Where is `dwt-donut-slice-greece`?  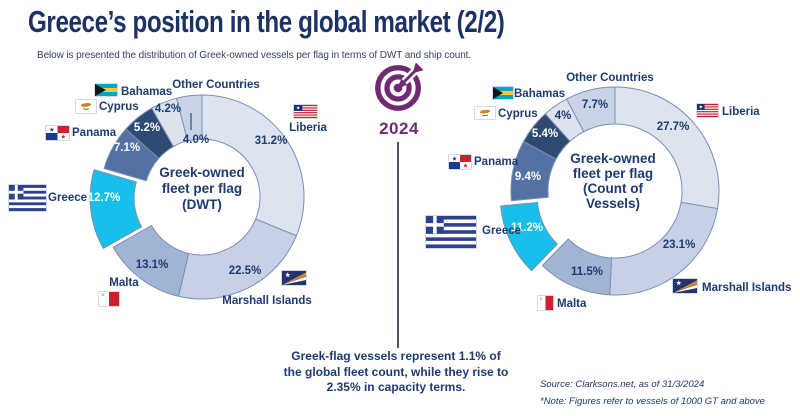
dwt-donut-slice-greece is located at coordinates (116, 209).